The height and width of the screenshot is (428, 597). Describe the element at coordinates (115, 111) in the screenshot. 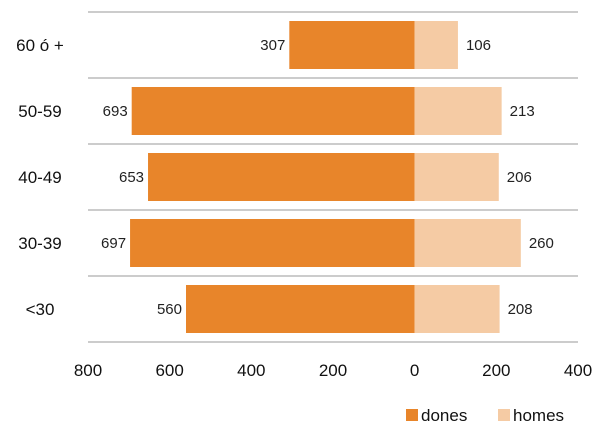

I see `data-label-dones: 693` at that location.